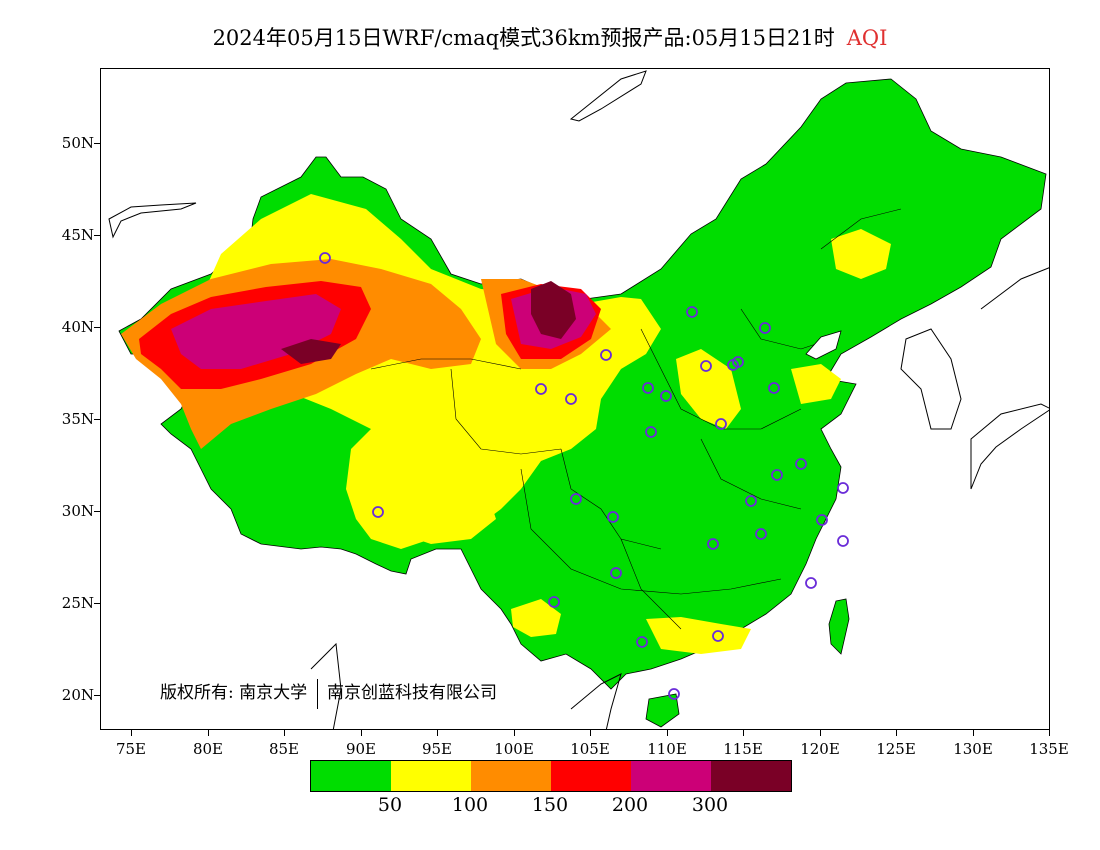 The height and width of the screenshot is (850, 1100). What do you see at coordinates (77, 695) in the screenshot?
I see `lat-label-20n: 20N` at bounding box center [77, 695].